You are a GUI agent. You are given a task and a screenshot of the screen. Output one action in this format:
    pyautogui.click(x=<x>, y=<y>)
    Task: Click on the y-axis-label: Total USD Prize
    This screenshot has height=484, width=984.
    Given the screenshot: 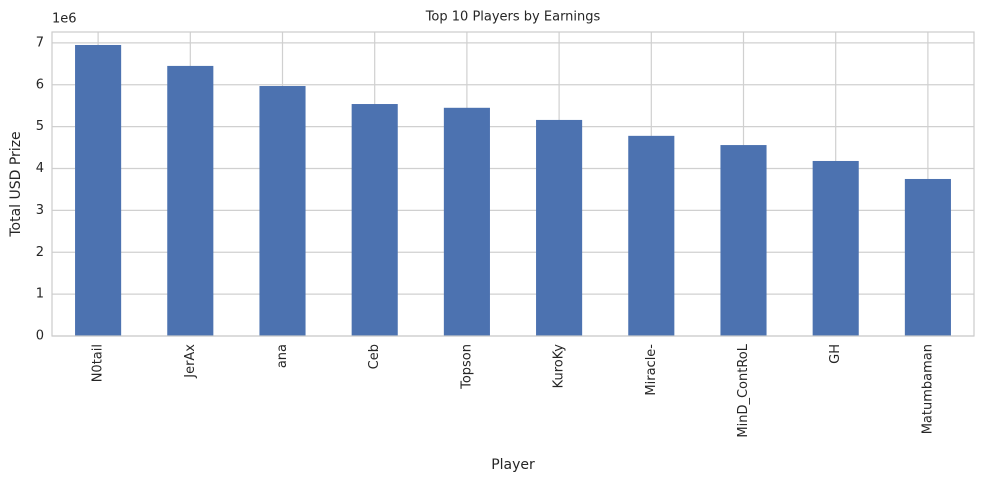 What is the action you would take?
    pyautogui.click(x=16, y=184)
    